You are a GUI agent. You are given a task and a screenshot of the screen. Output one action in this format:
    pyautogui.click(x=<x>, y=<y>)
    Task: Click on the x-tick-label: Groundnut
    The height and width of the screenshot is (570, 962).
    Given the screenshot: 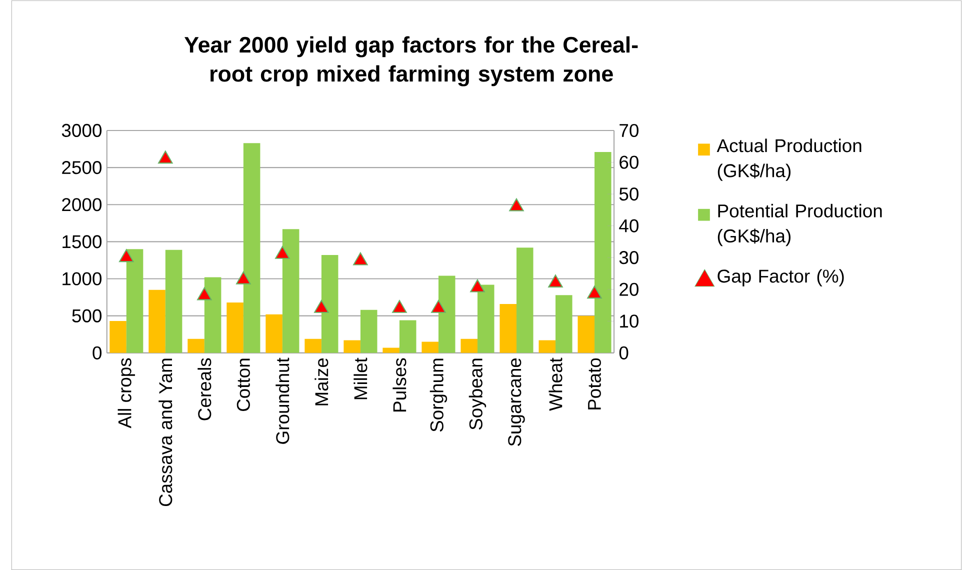 What is the action you would take?
    pyautogui.click(x=283, y=401)
    